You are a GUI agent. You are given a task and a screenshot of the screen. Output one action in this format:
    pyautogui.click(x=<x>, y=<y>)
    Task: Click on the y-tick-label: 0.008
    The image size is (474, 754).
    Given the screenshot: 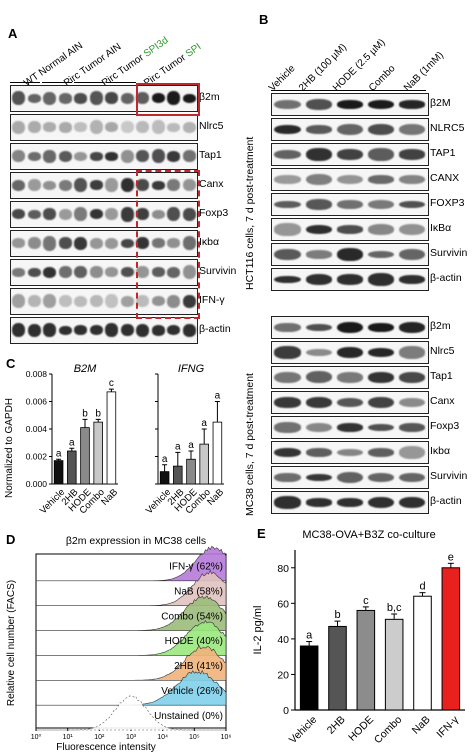 What is the action you would take?
    pyautogui.click(x=37, y=374)
    